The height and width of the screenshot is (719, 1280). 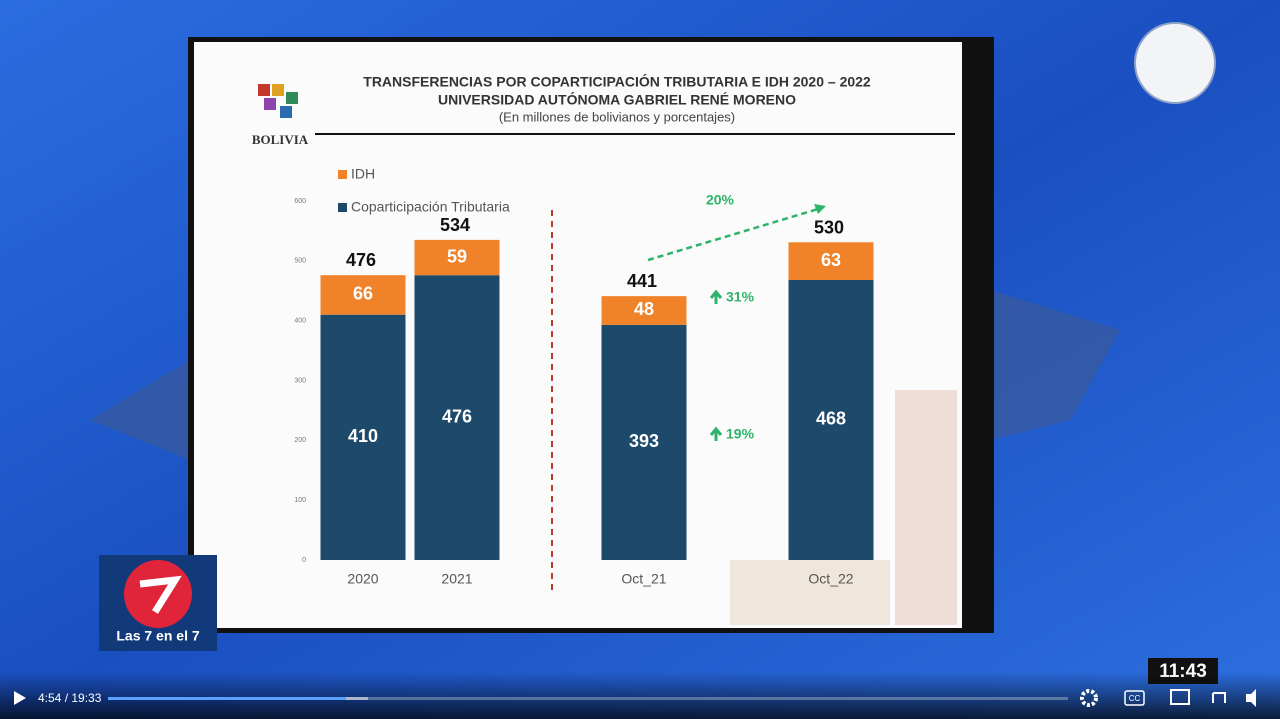 What do you see at coordinates (455, 225) in the screenshot?
I see `total-label: 534` at bounding box center [455, 225].